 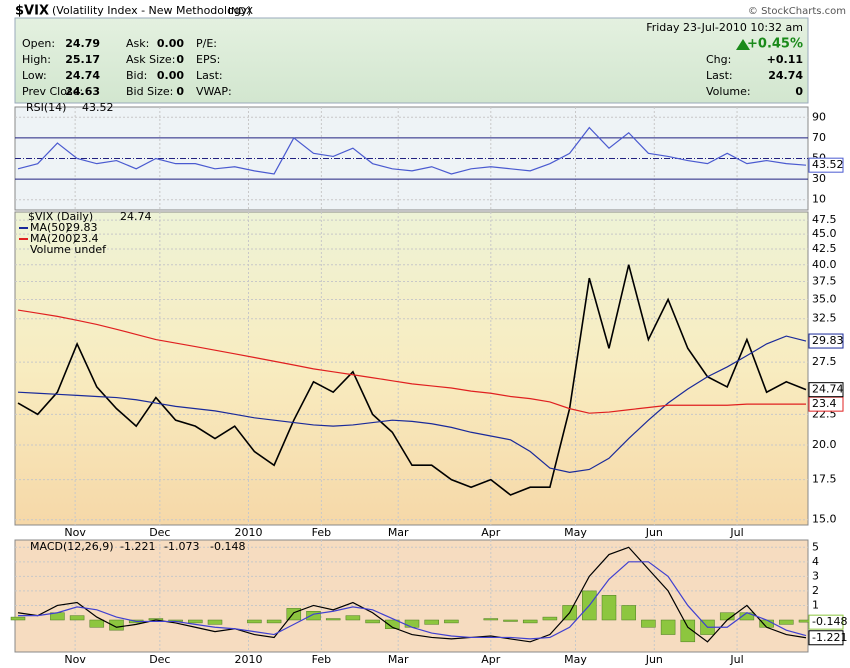 I want to click on quote-label: P/E:, so click(x=206, y=43).